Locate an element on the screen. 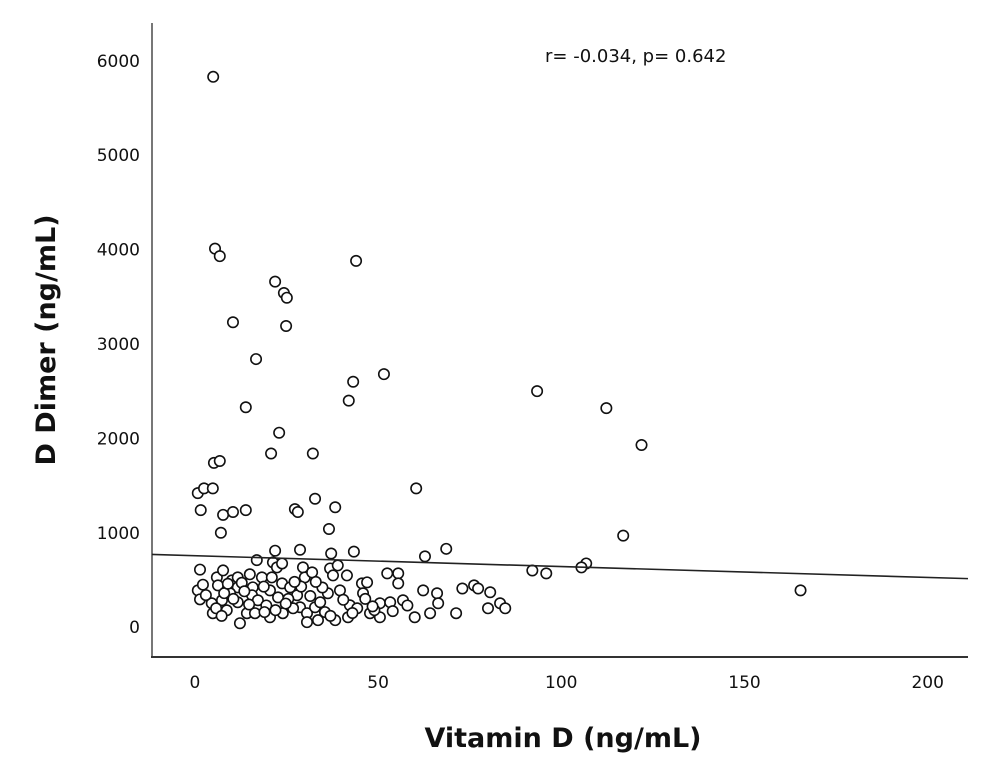 This screenshot has width=986, height=782. y-tick-label: 6000 is located at coordinates (118, 62).